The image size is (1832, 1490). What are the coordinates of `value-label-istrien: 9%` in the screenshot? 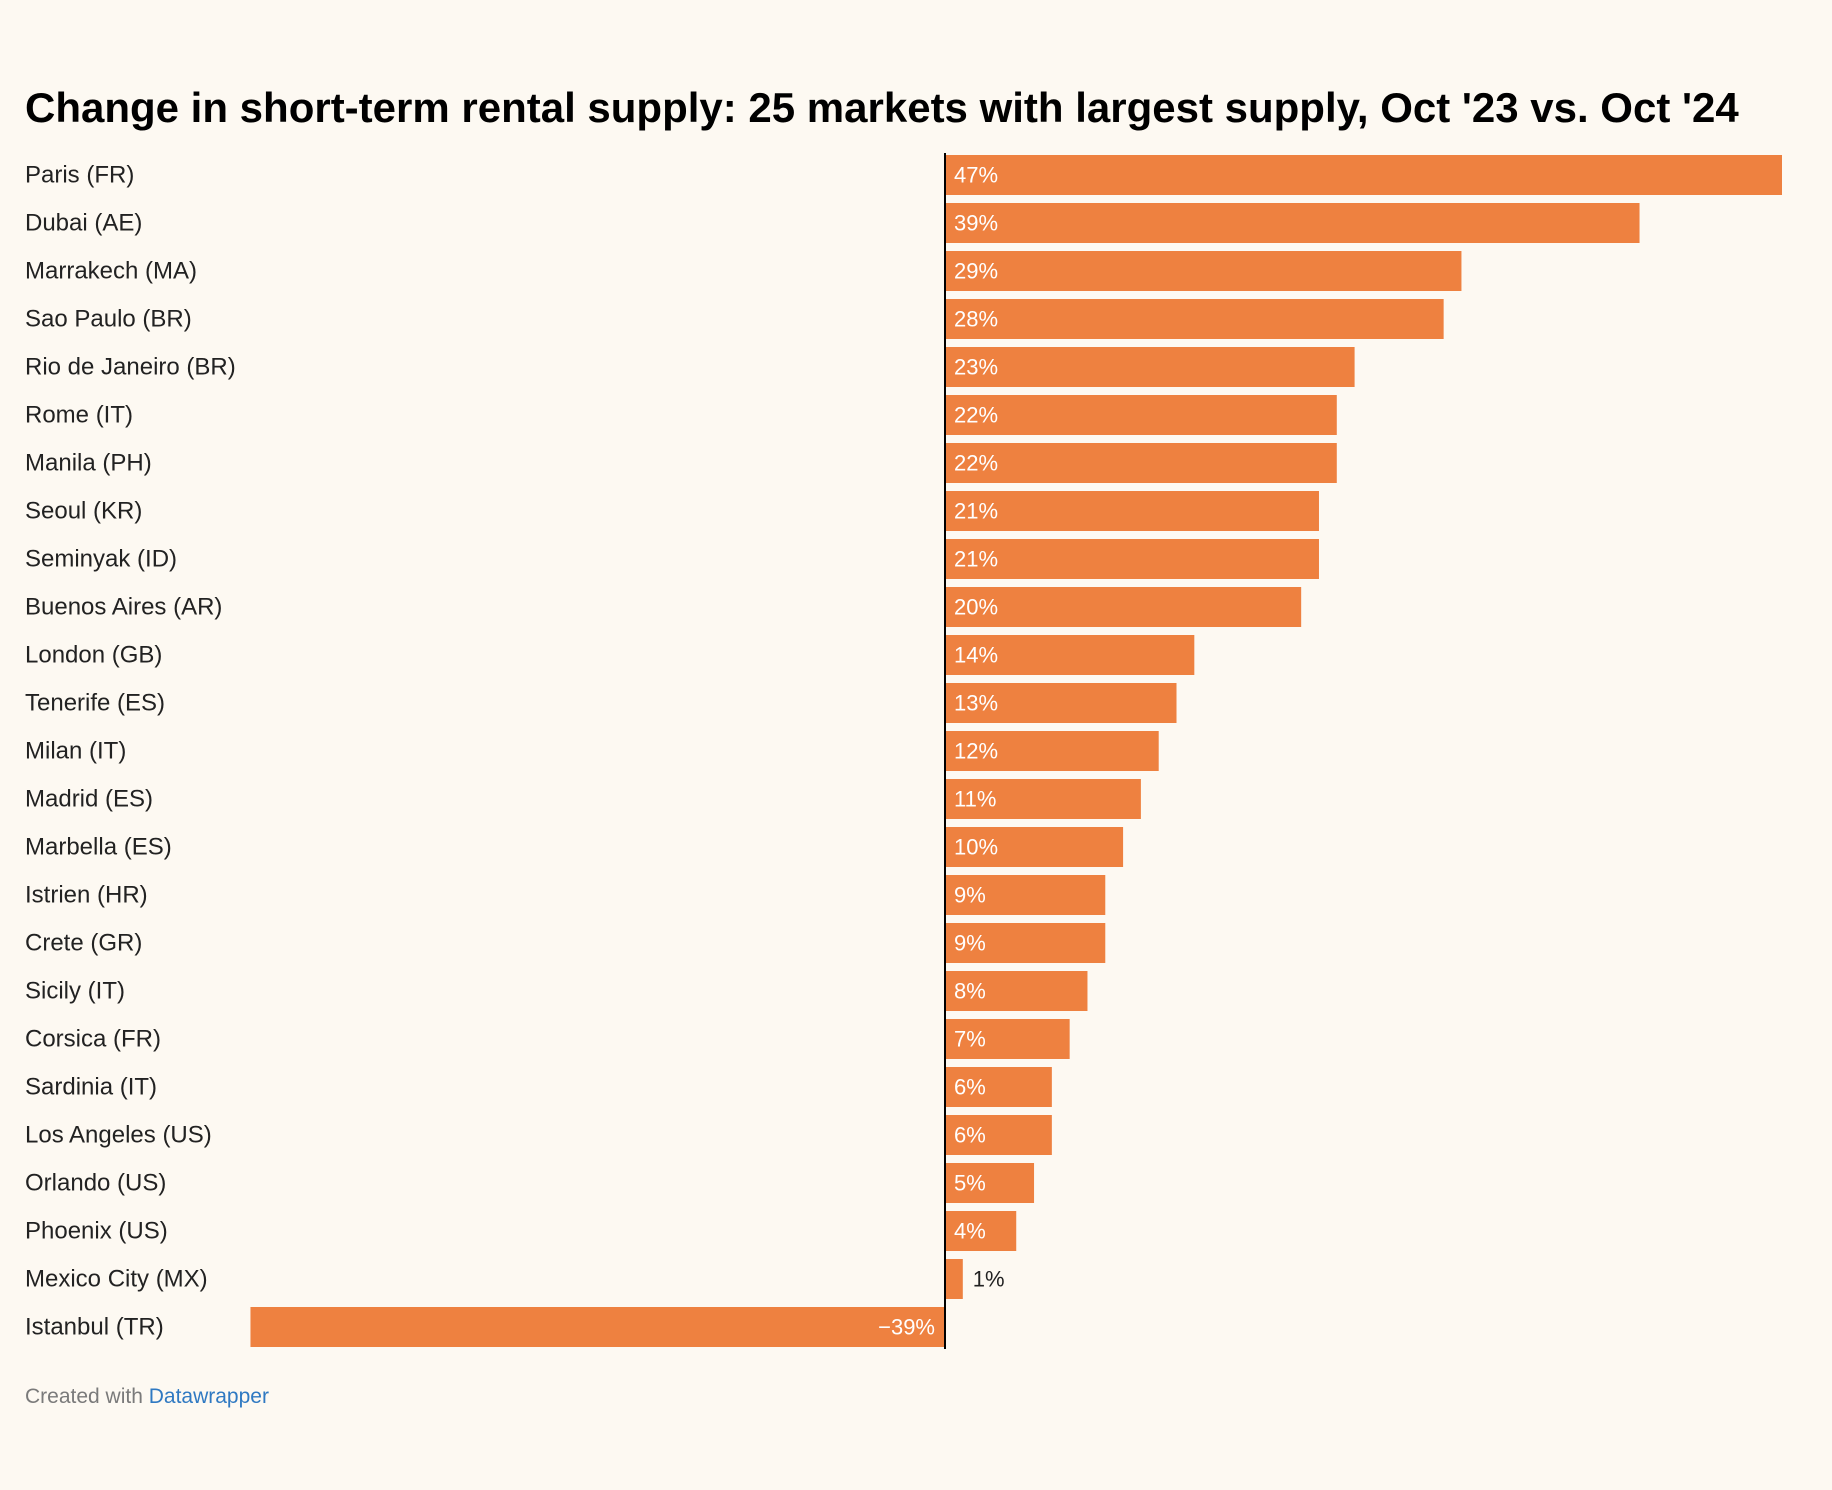 It's located at (970, 895).